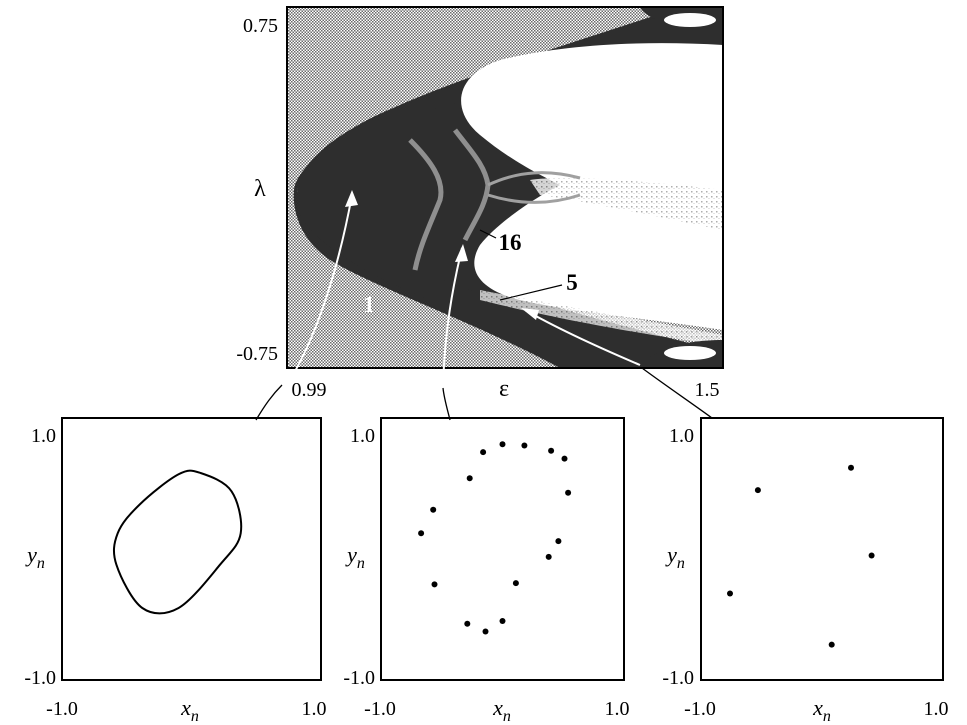 This screenshot has width=967, height=725. Describe the element at coordinates (504, 389) in the screenshot. I see `x-axis-label: ε` at that location.